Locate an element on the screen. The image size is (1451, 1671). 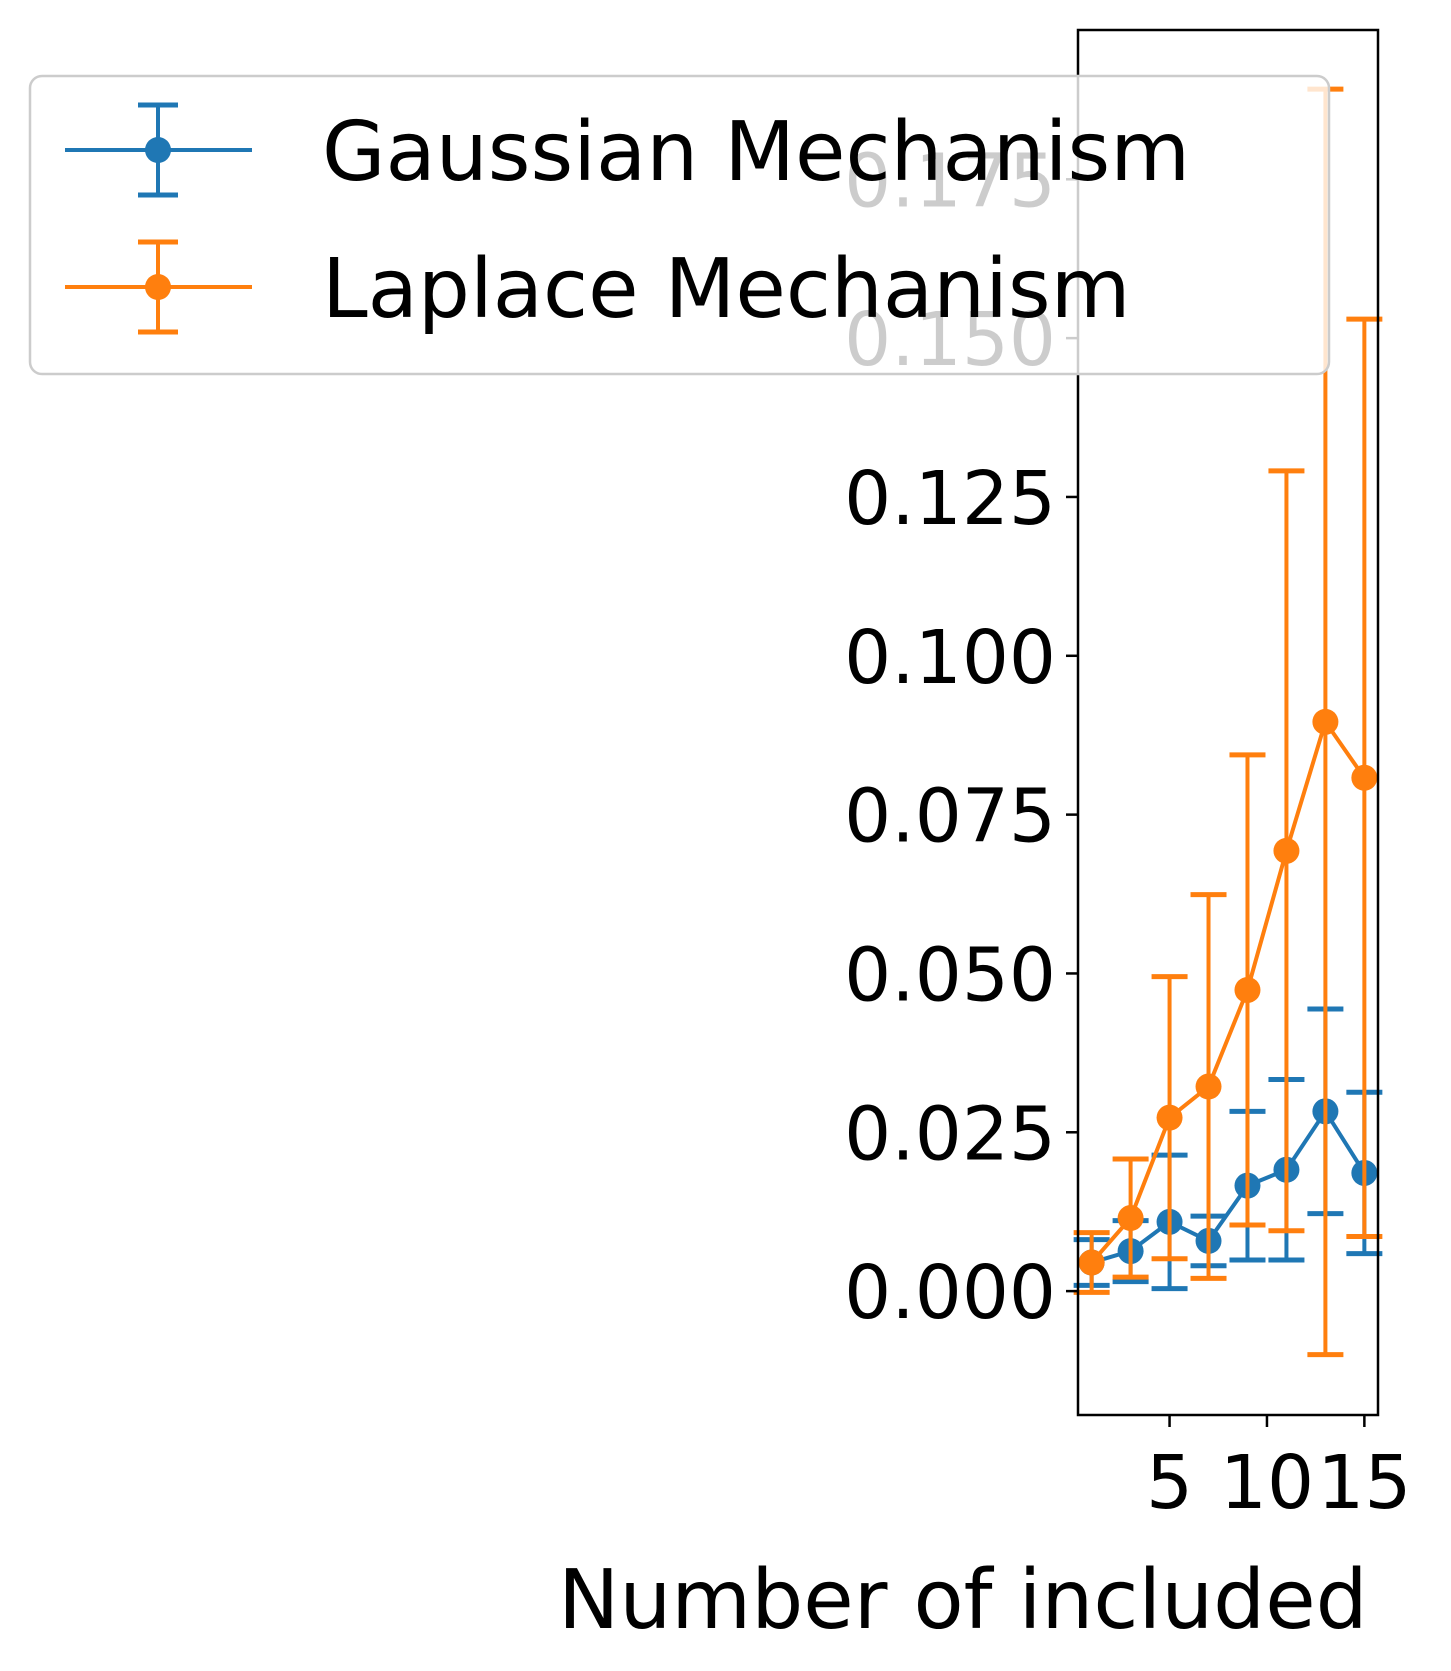
legend-label: Laplace Mechanism is located at coordinates (726, 289).